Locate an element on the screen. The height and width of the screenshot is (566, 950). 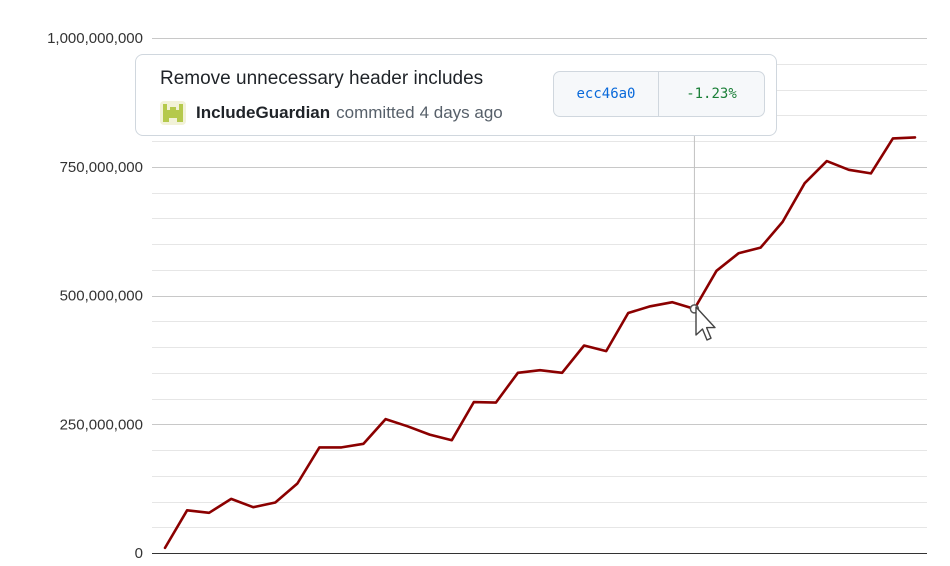
commit-badge: ecc46a0 -1.23% is located at coordinates (659, 94).